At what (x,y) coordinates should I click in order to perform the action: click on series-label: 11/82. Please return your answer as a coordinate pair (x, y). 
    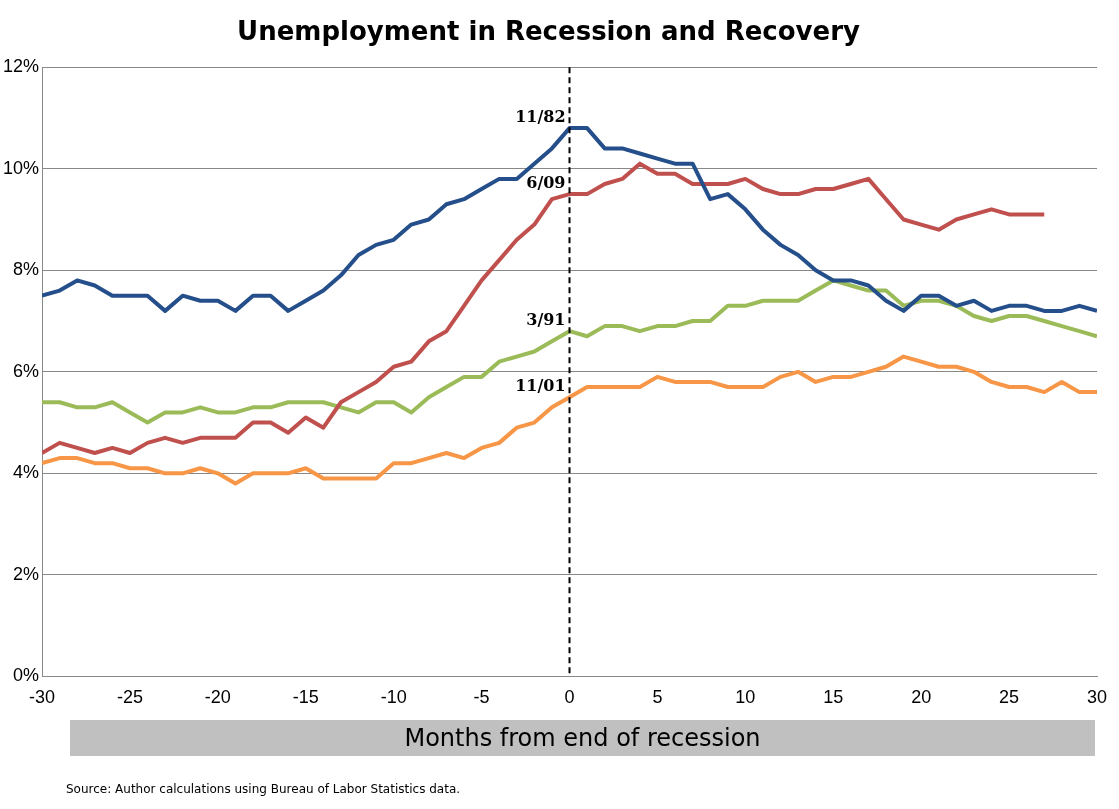
    Looking at the image, I should click on (540, 117).